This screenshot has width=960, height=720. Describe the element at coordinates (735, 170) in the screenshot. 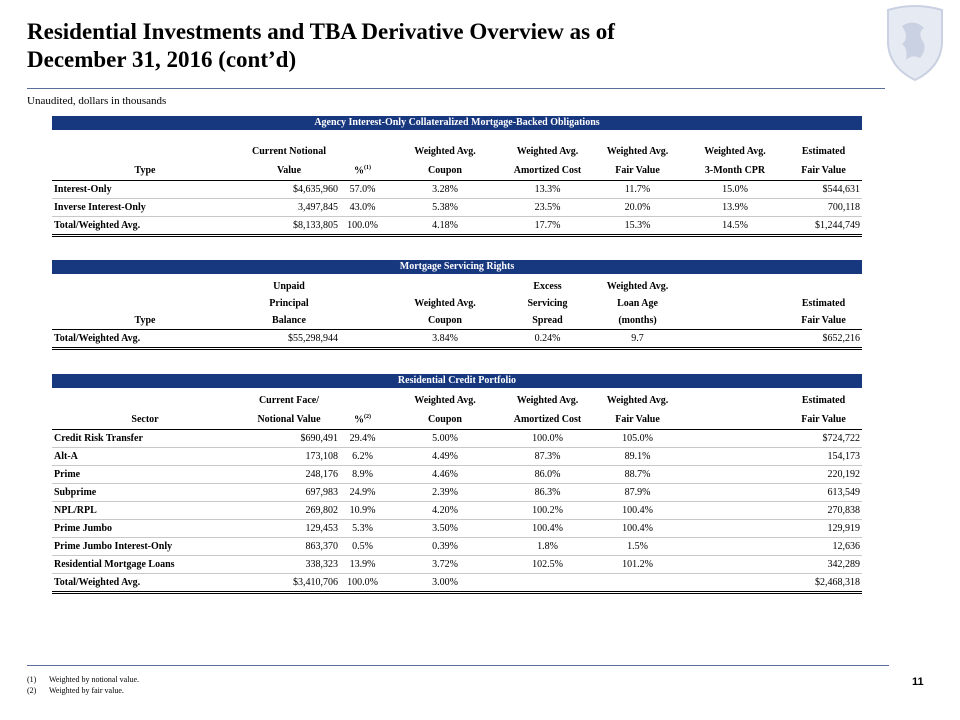

I see `header-line: 3-Month CPR` at that location.